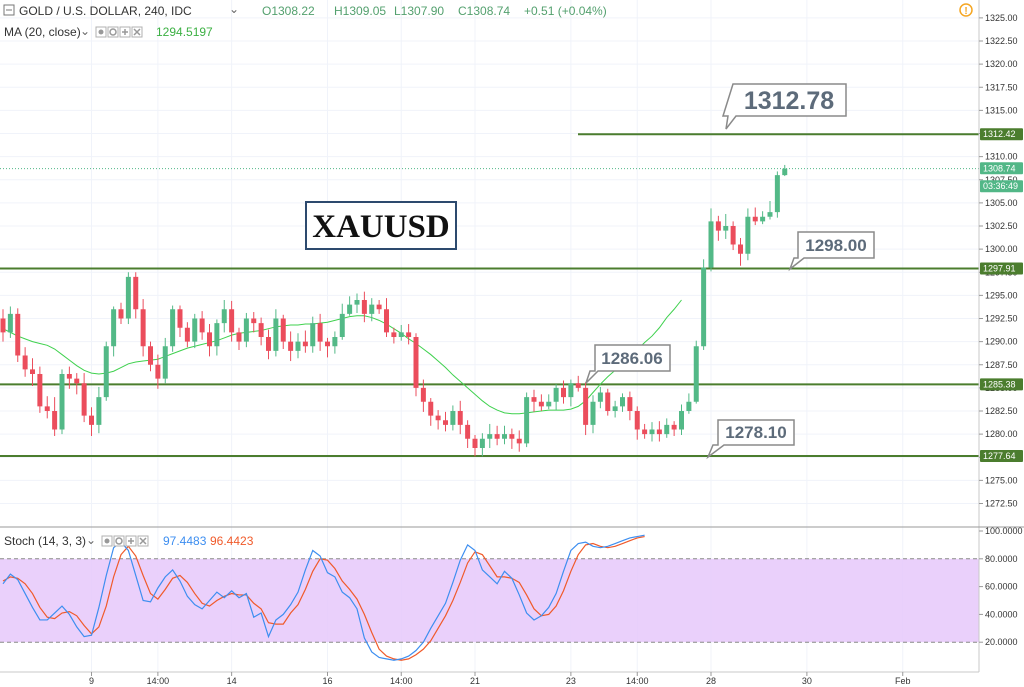 The height and width of the screenshot is (687, 1024). What do you see at coordinates (831, 251) in the screenshot?
I see `callout-1298-00: 1298.00` at bounding box center [831, 251].